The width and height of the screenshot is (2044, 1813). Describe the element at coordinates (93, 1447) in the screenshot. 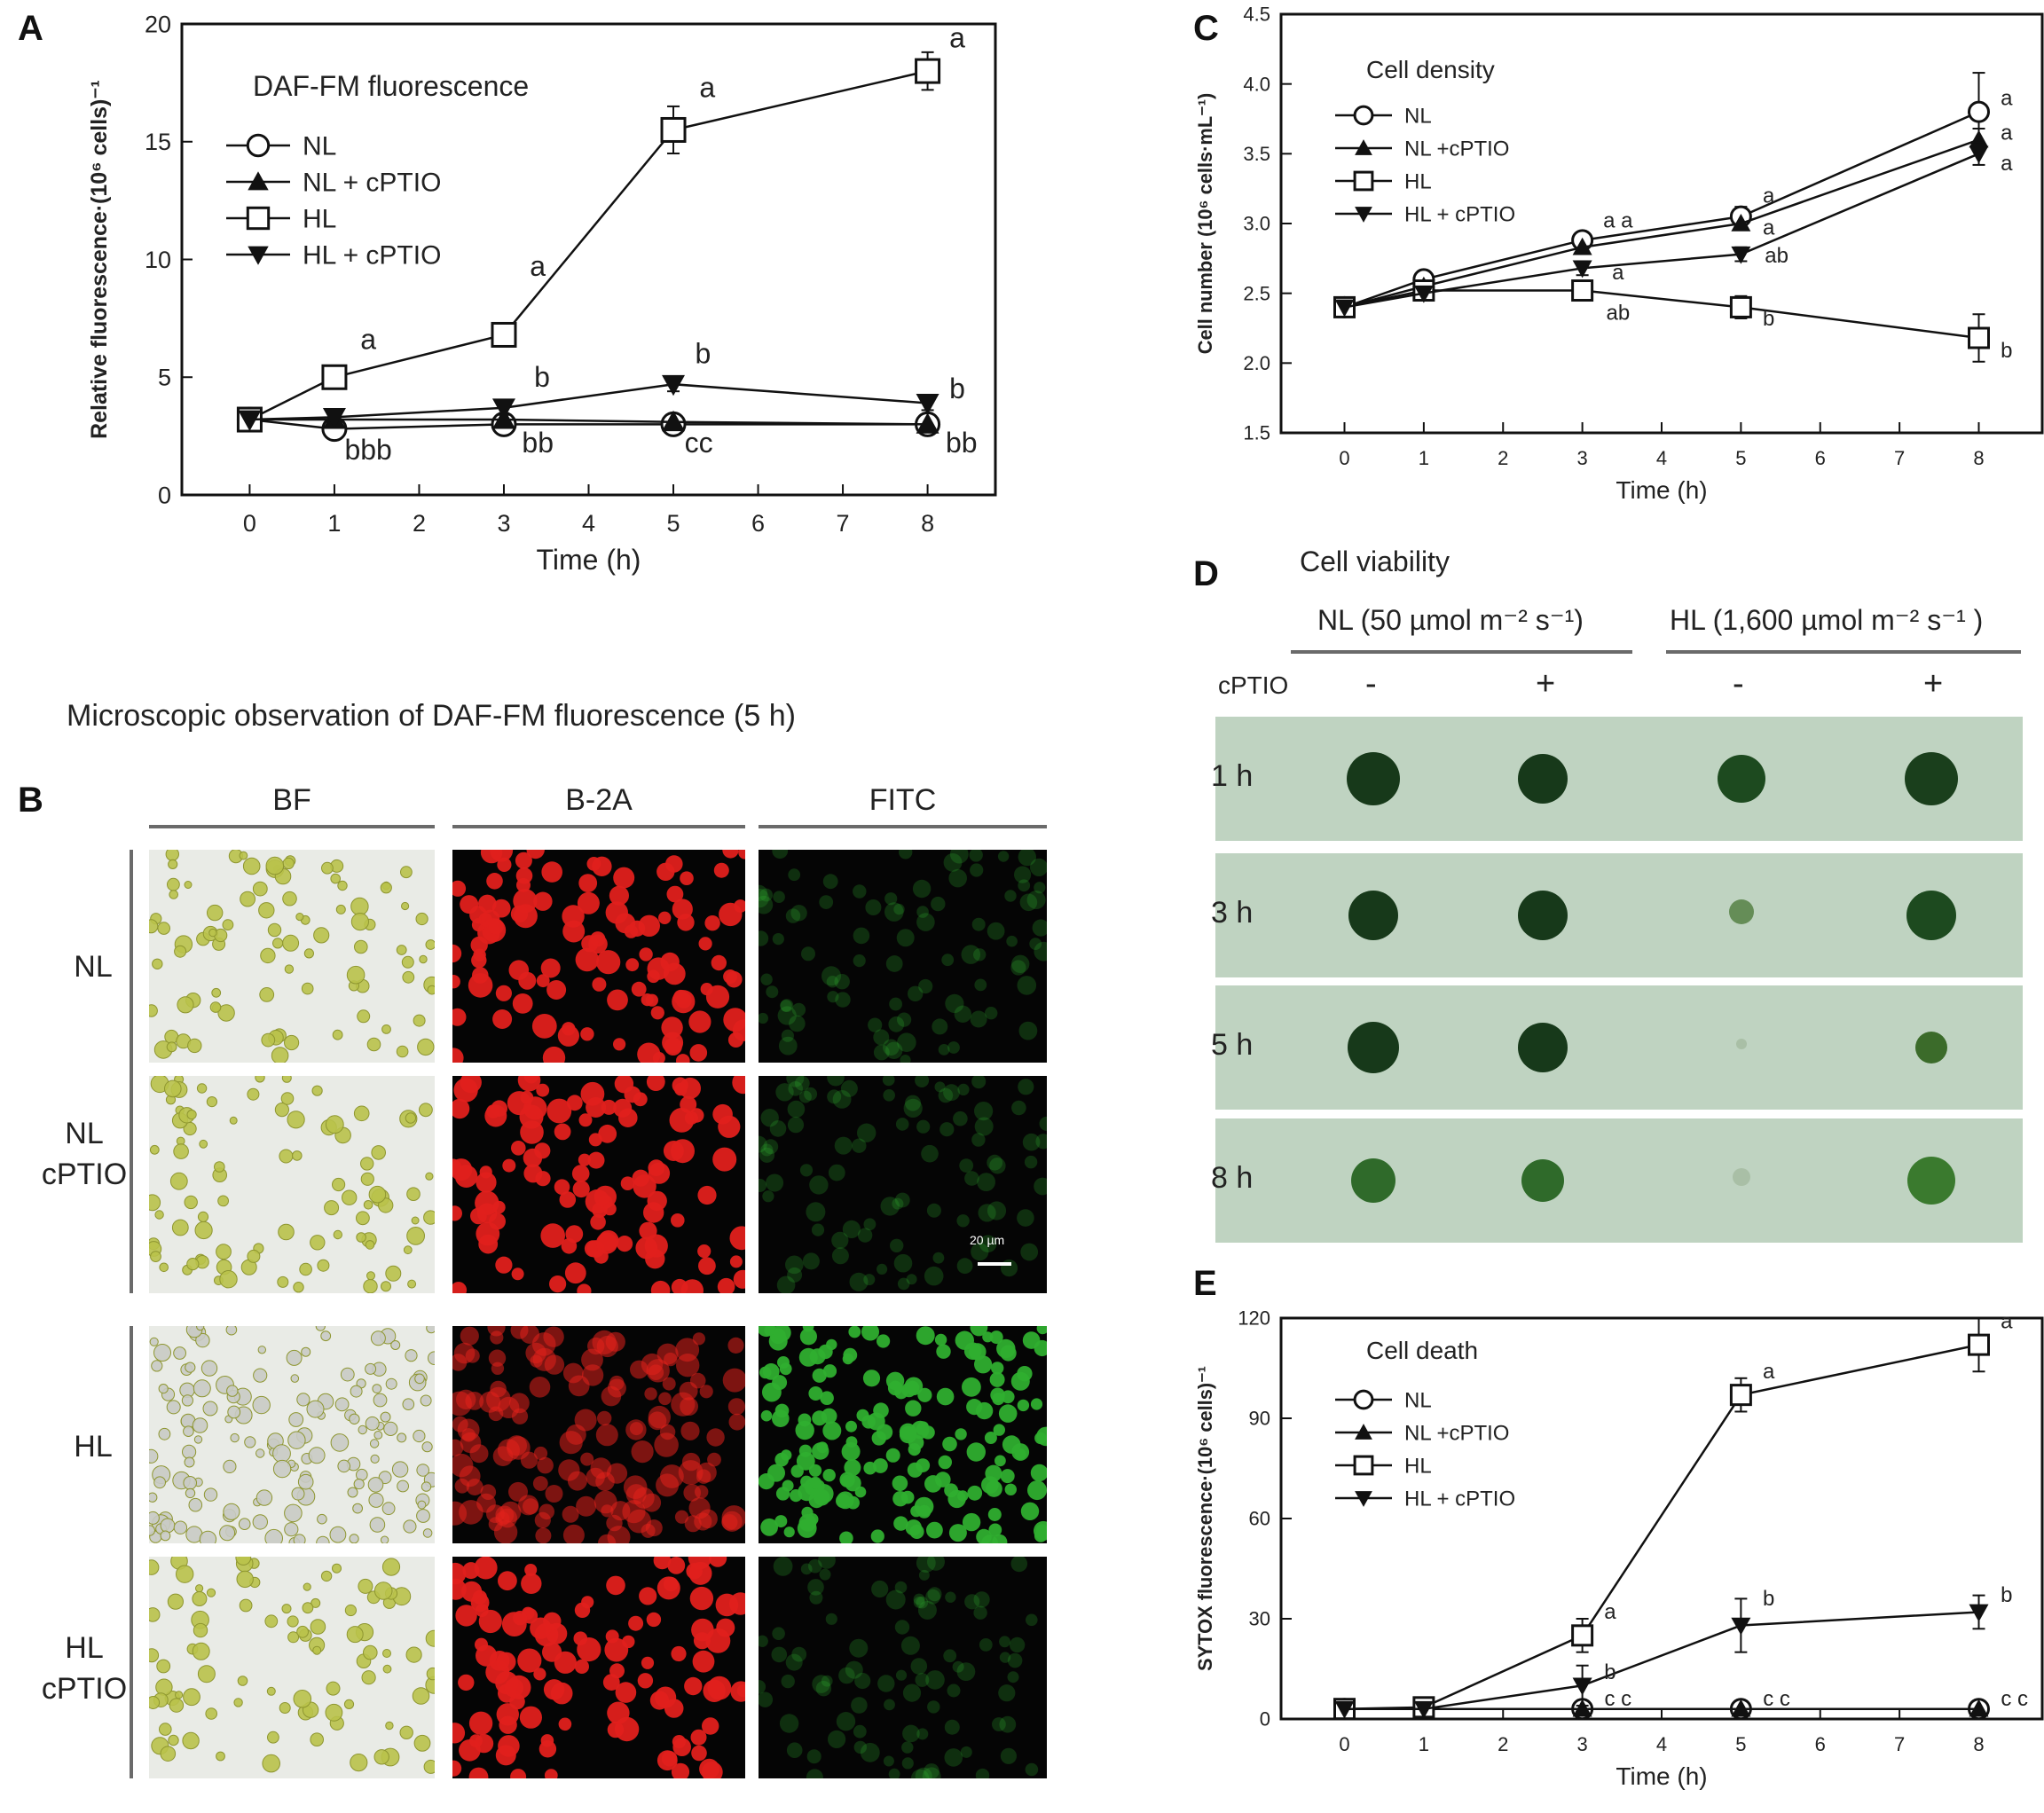

I see `row-label-line: HL` at that location.